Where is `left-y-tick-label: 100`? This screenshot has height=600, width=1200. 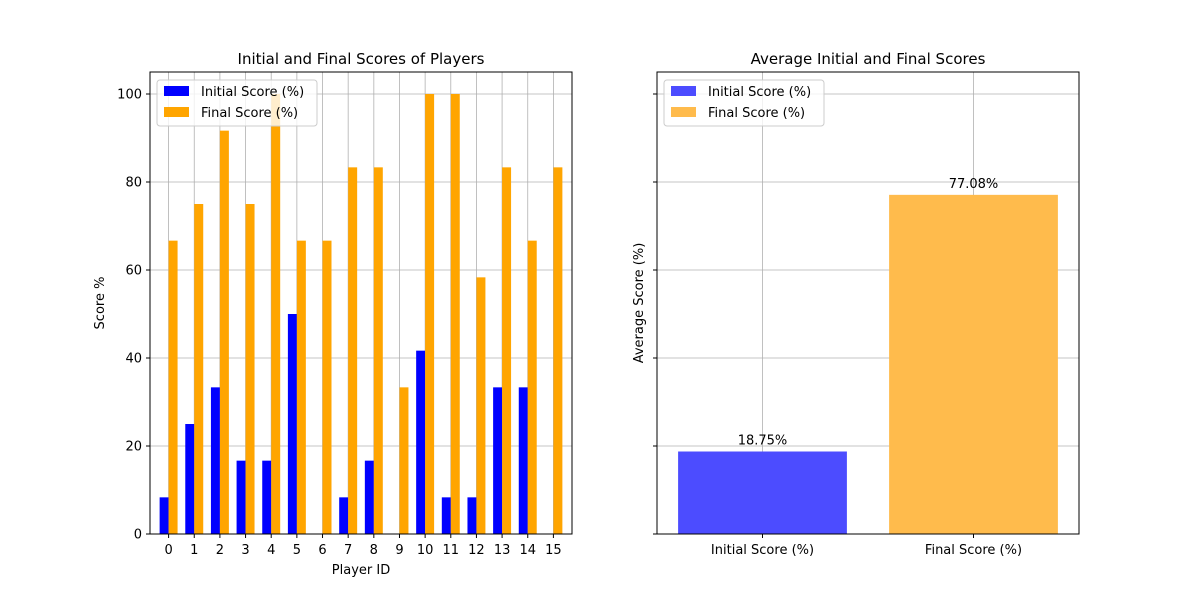
left-y-tick-label: 100 is located at coordinates (129, 95).